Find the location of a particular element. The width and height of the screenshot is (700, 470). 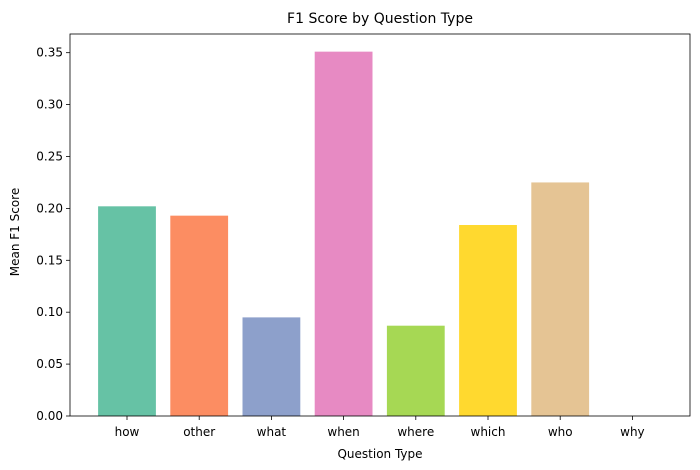

bar-when is located at coordinates (343, 234).